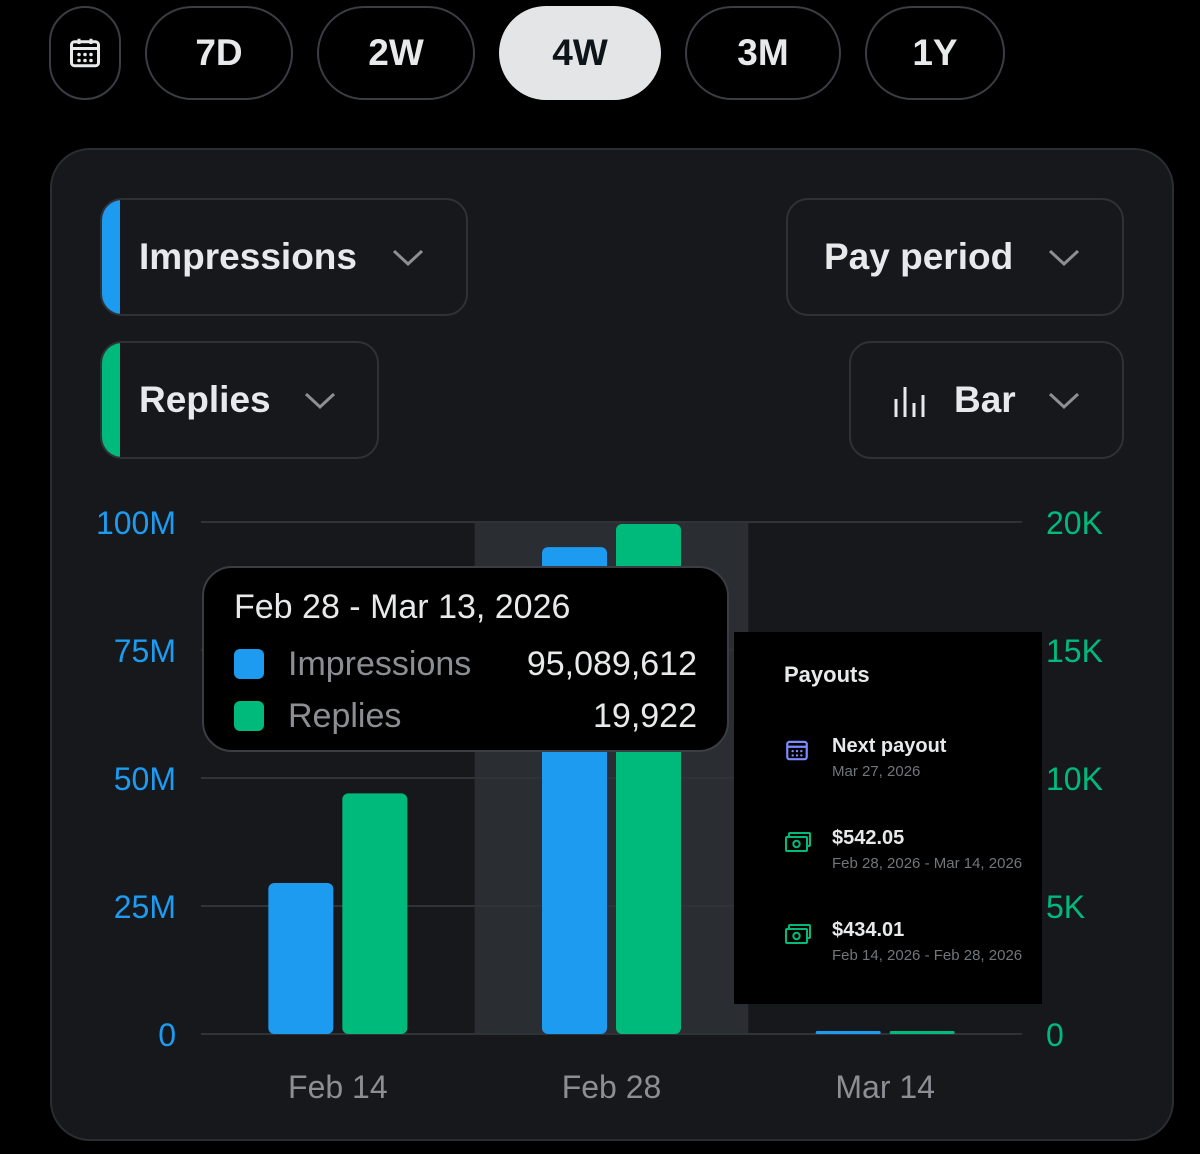 Image resolution: width=1200 pixels, height=1154 pixels. I want to click on metric1-color-accent, so click(111, 257).